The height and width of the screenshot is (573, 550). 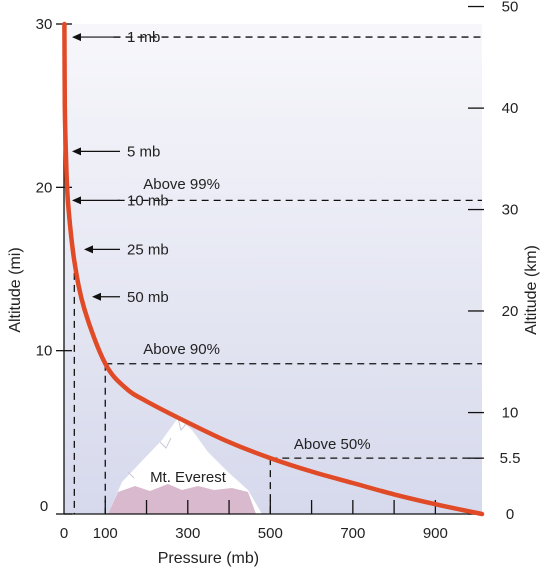 I want to click on y-tick-label: 10, so click(x=44, y=351).